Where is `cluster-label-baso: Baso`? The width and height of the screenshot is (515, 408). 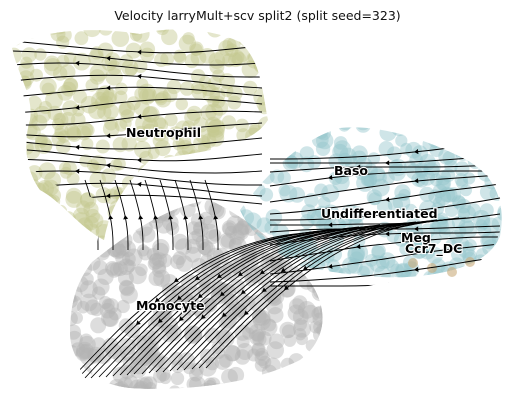 cluster-label-baso: Baso is located at coordinates (351, 170).